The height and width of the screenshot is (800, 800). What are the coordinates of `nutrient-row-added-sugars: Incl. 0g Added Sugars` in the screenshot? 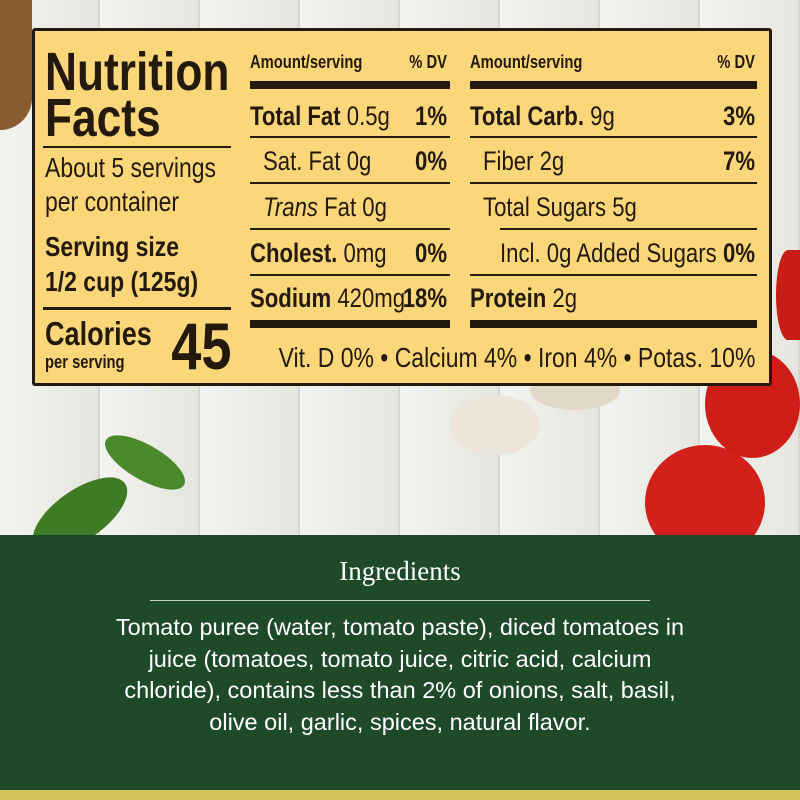 It's located at (608, 253).